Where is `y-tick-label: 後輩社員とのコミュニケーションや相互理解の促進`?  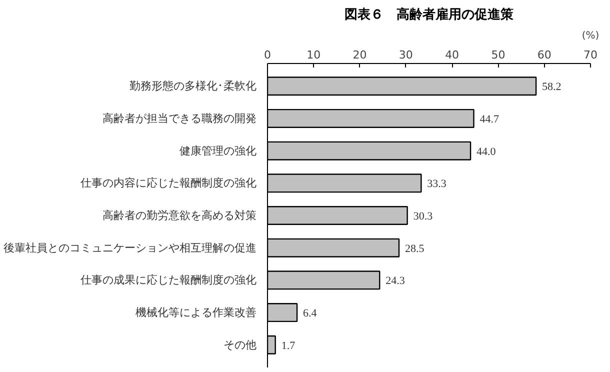 y-tick-label: 後輩社員とのコミュニケーションや相互理解の促進 is located at coordinates (130, 247).